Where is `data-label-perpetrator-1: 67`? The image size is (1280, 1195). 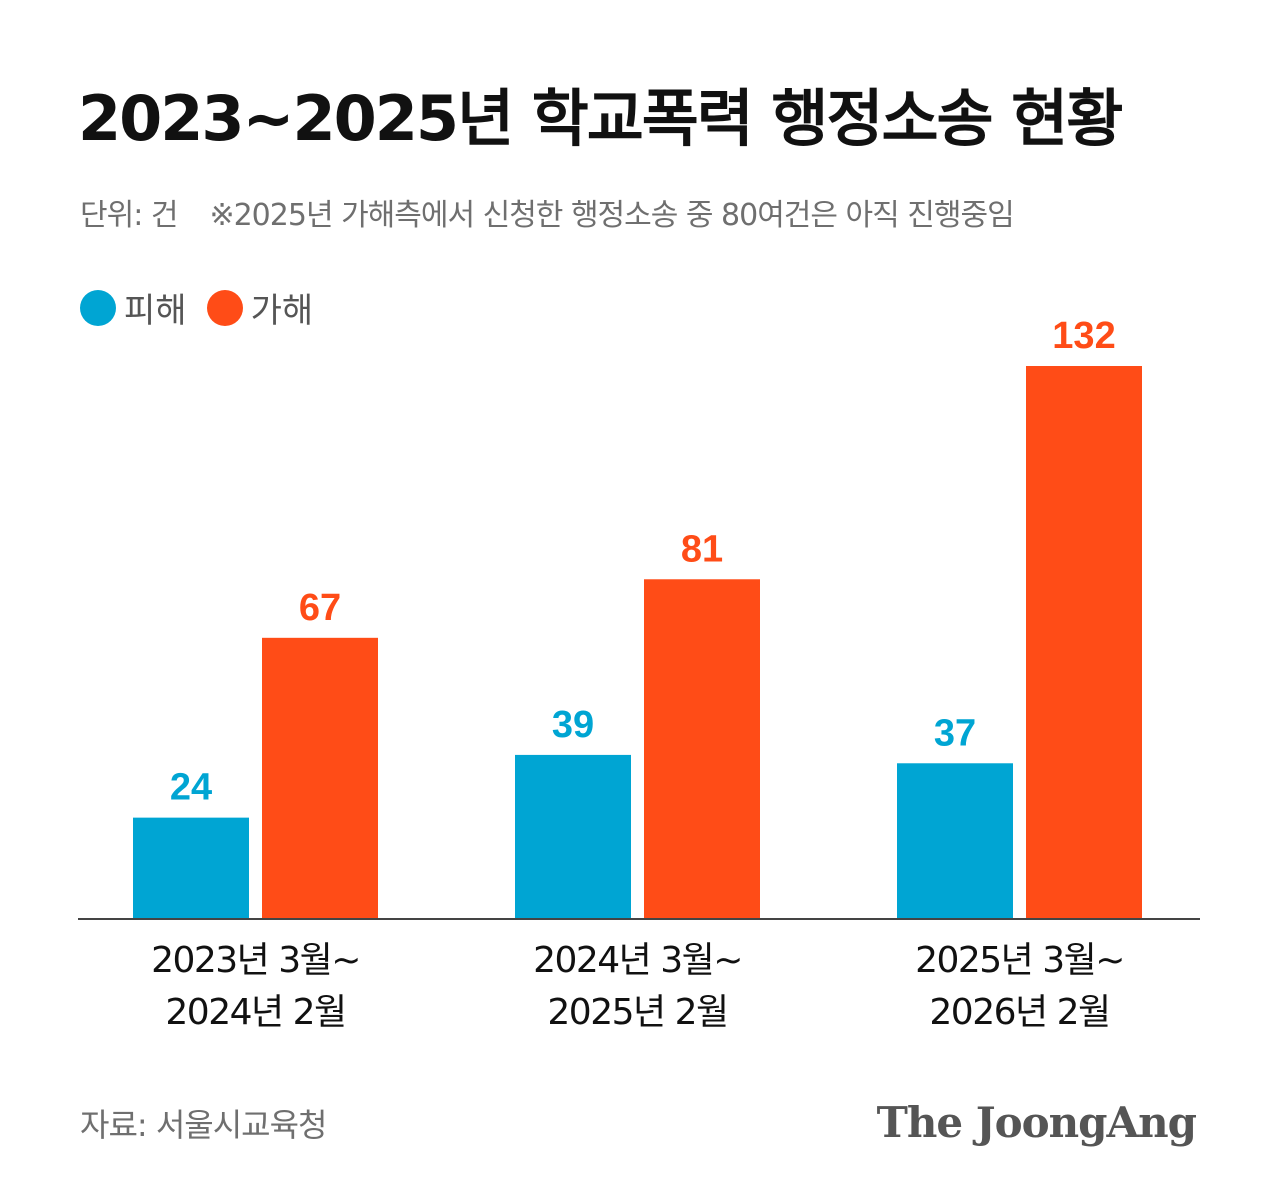 data-label-perpetrator-1: 67 is located at coordinates (320, 608).